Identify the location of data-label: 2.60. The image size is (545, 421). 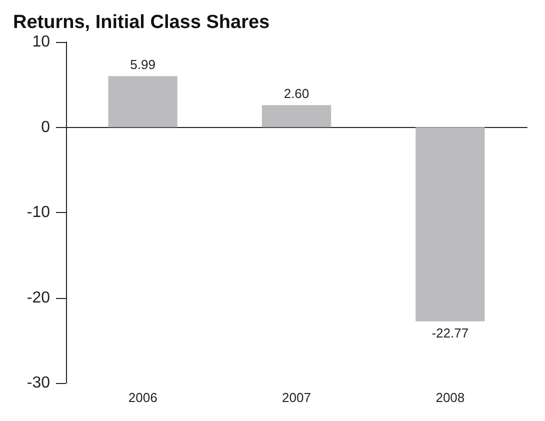
(297, 94).